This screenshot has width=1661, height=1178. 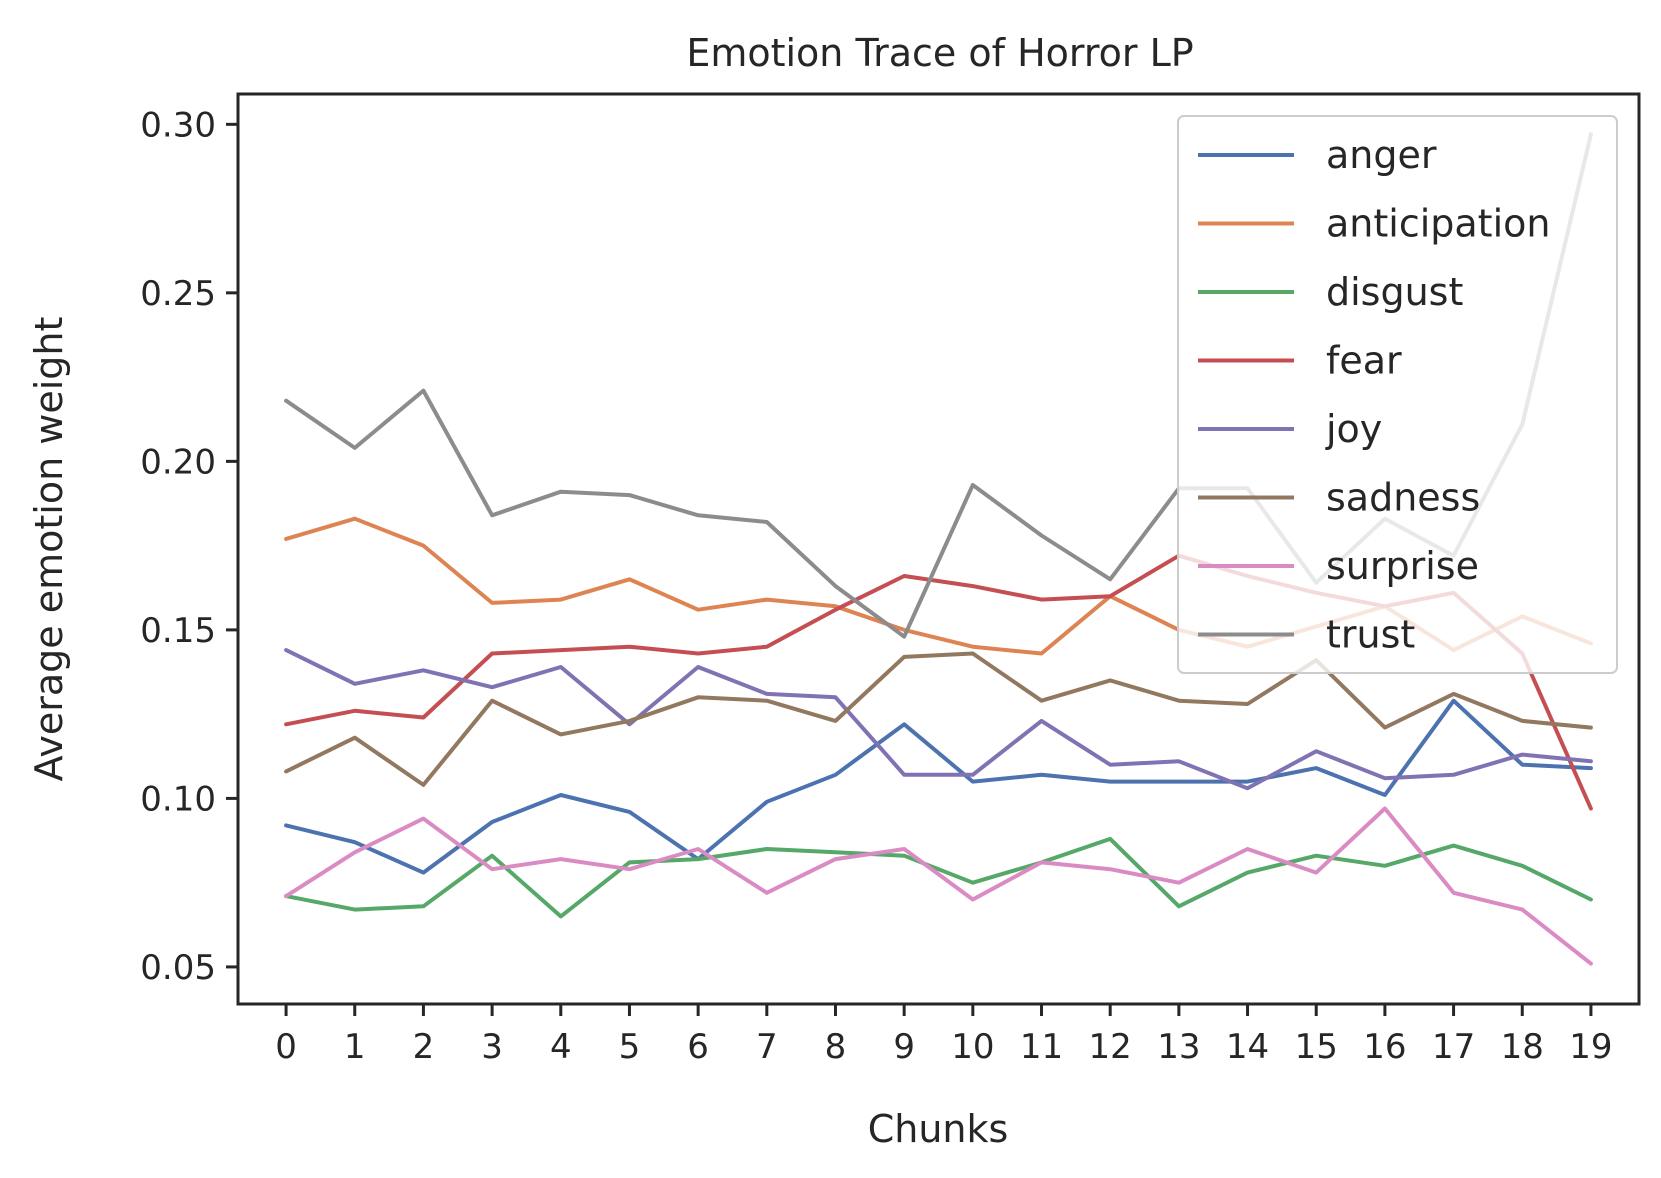 I want to click on series-line-anger, so click(x=938, y=786).